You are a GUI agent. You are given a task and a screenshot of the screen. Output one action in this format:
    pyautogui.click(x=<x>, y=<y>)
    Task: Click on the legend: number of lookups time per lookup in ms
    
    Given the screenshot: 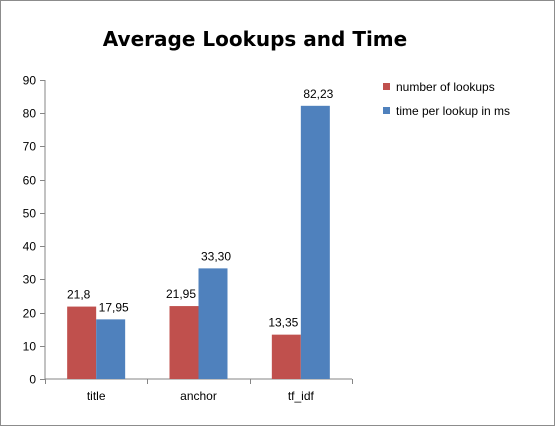 What is the action you would take?
    pyautogui.click(x=446, y=99)
    